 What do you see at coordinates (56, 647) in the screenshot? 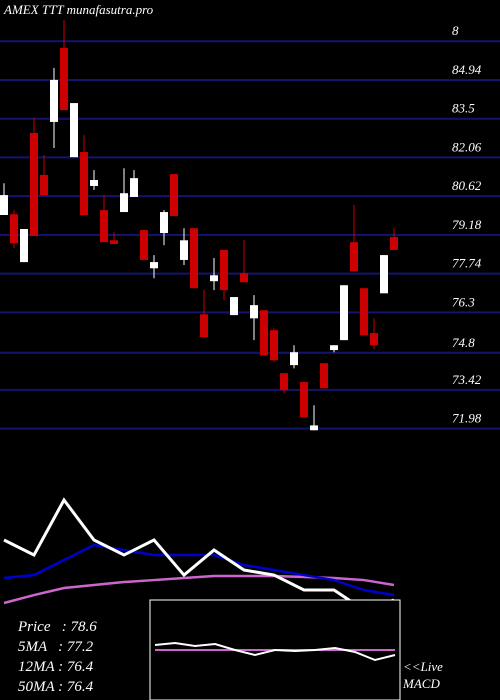
I see `info-line: 5MA : 77.2` at bounding box center [56, 647].